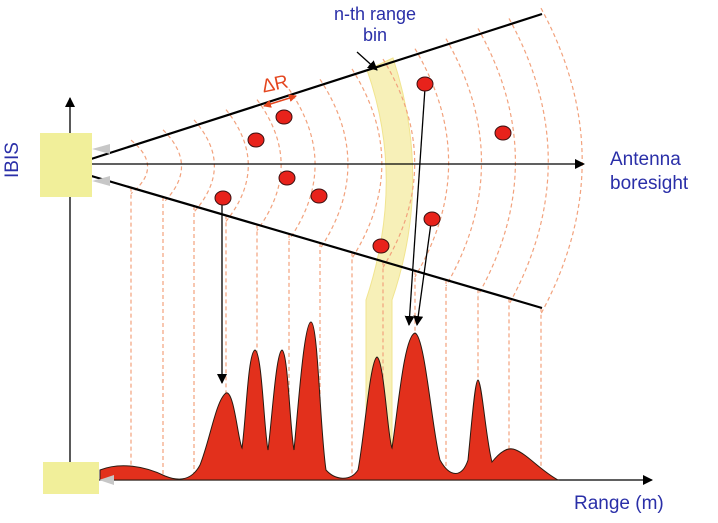 The image size is (718, 523). Describe the element at coordinates (363, 165) in the screenshot. I see `targets` at that location.